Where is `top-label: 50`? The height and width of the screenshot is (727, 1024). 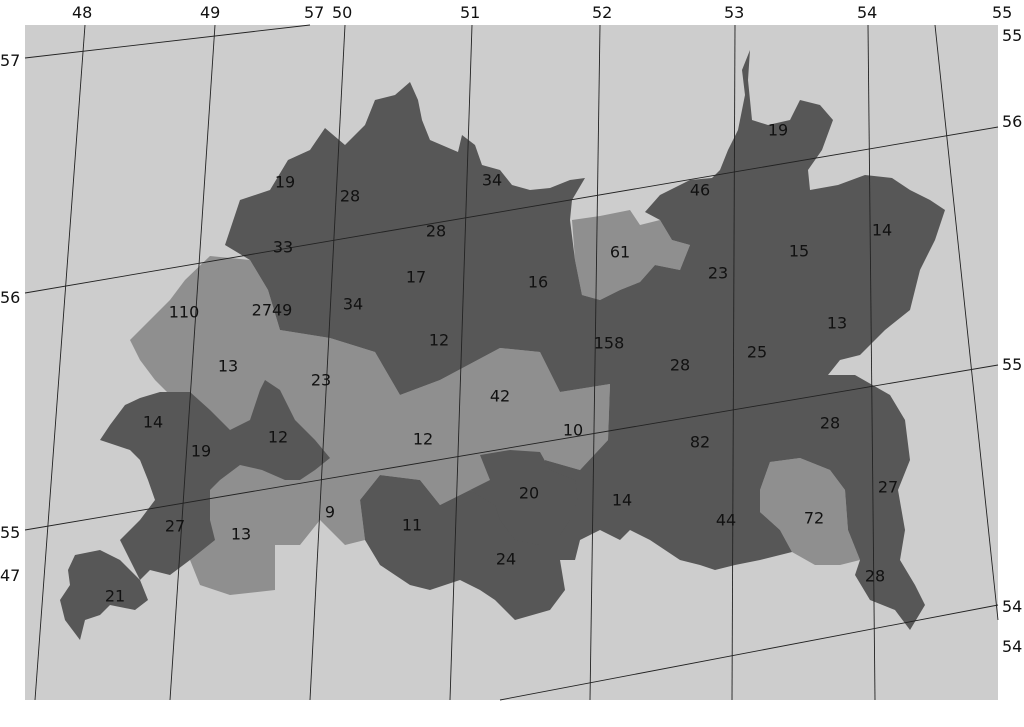 top-label: 50 is located at coordinates (342, 12).